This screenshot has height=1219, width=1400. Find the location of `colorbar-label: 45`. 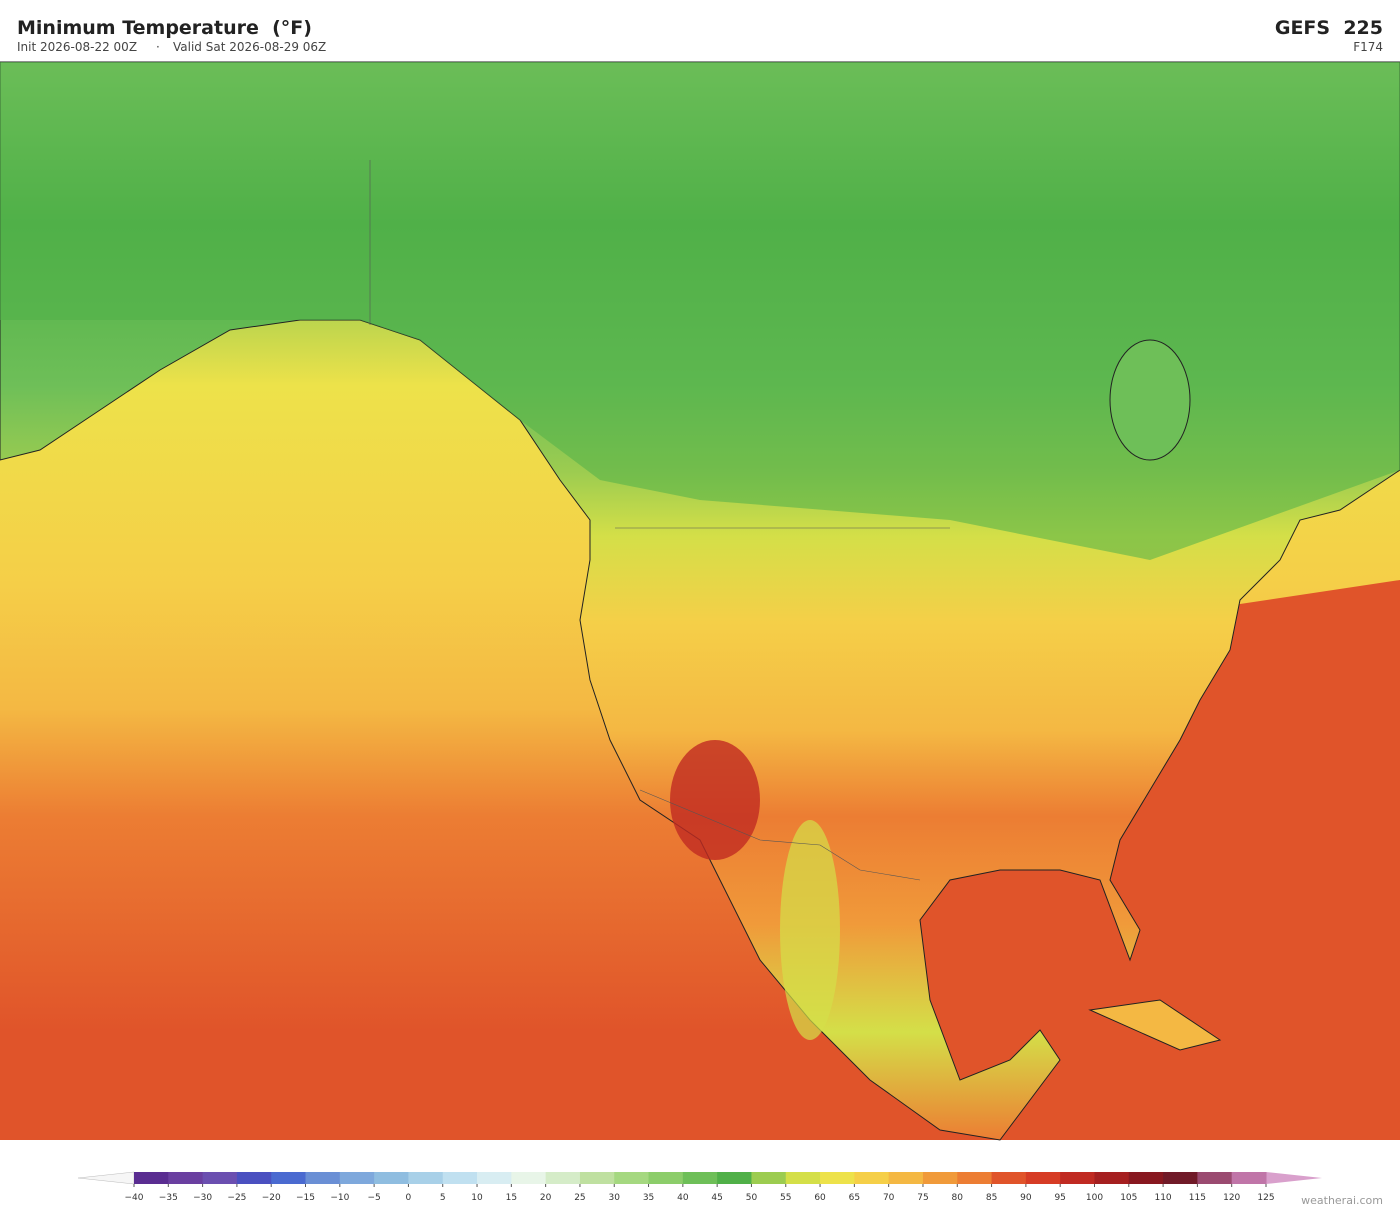

colorbar-label: 45 is located at coordinates (716, 1198).